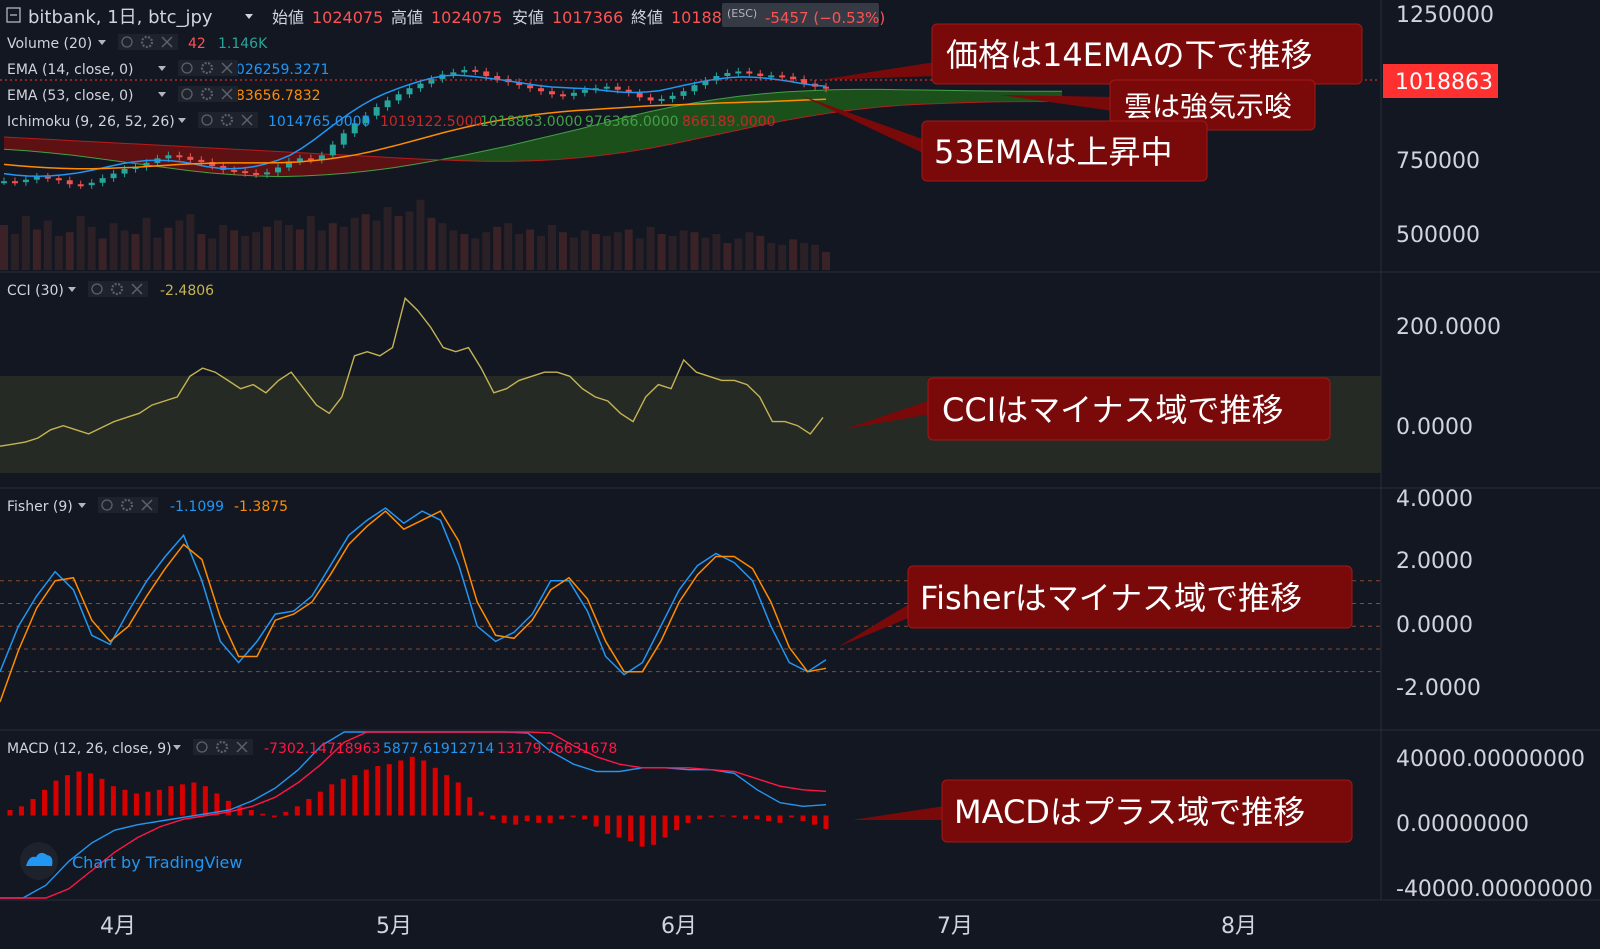 The height and width of the screenshot is (949, 1600). Describe the element at coordinates (322, 749) in the screenshot. I see `macd-value-1: -7302.14718963` at that location.